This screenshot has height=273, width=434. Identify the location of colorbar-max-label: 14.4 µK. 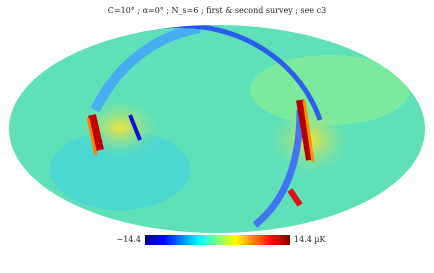
(310, 239).